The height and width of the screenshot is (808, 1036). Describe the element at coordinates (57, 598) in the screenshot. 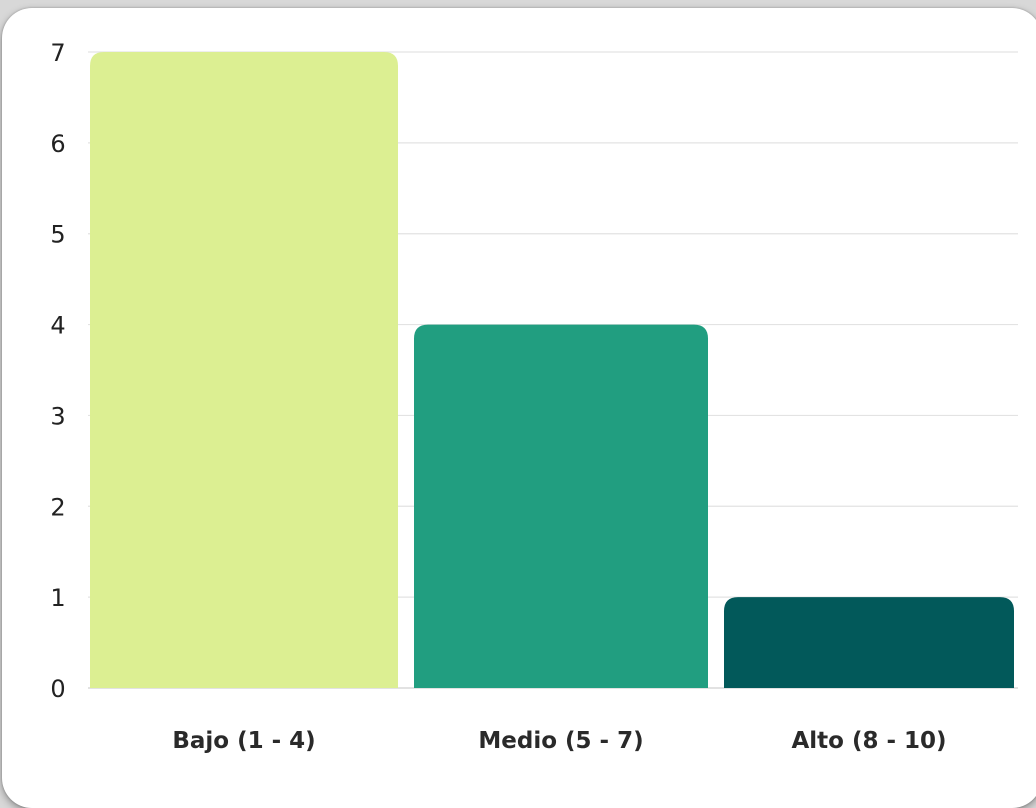

I see `y-tick-label: 1` at that location.